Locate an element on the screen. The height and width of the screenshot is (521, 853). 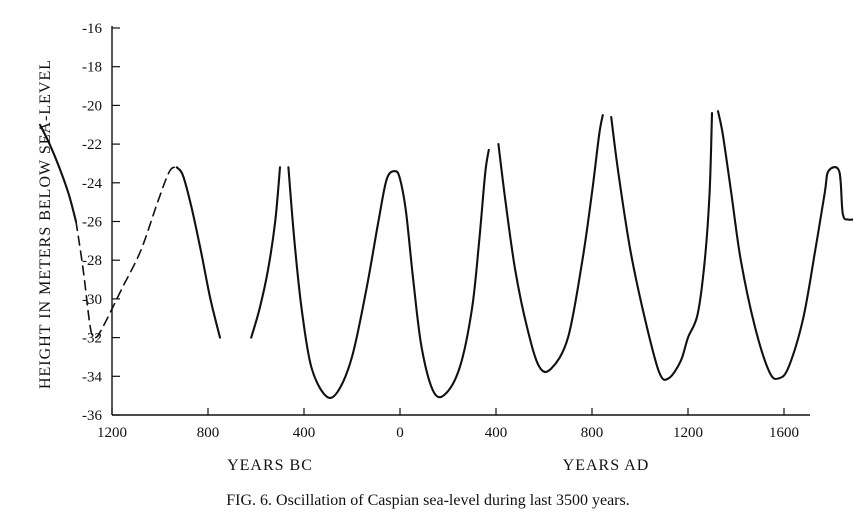
y-axis-label: HEIGHT IN METERS BELOW SEA-LEVEL is located at coordinates (45, 224).